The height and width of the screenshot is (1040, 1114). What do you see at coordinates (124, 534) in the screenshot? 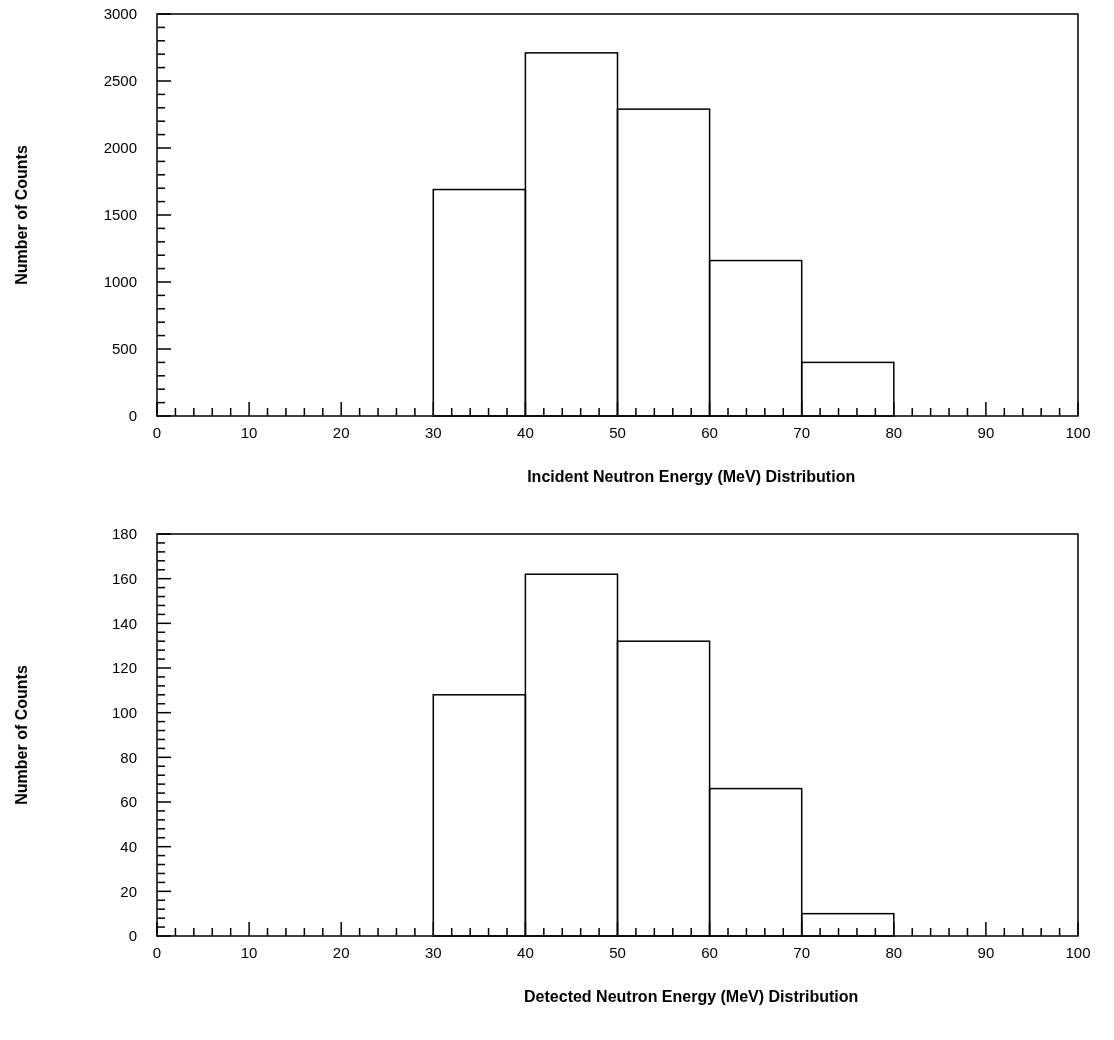
I see `y-tick-label: 180` at bounding box center [124, 534].